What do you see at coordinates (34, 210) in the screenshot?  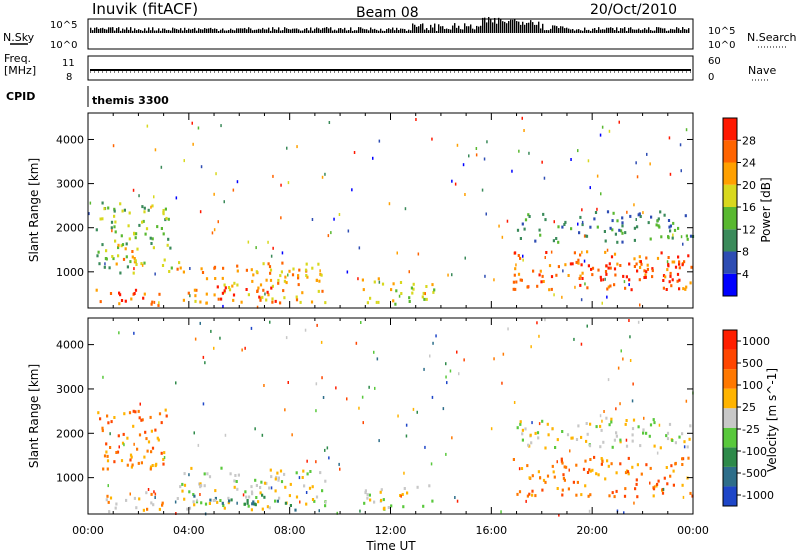 I see `power-y-axis-label: Slant Range [km]` at bounding box center [34, 210].